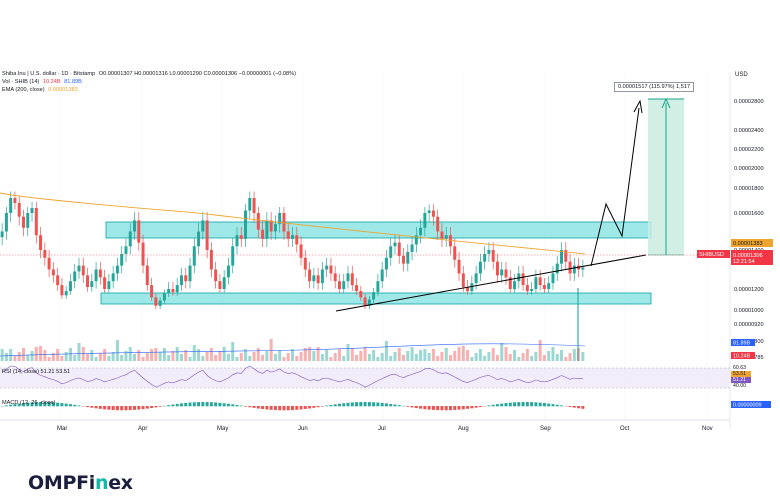 The image size is (780, 503). I want to click on price-tick: 0.00002400, so click(749, 131).